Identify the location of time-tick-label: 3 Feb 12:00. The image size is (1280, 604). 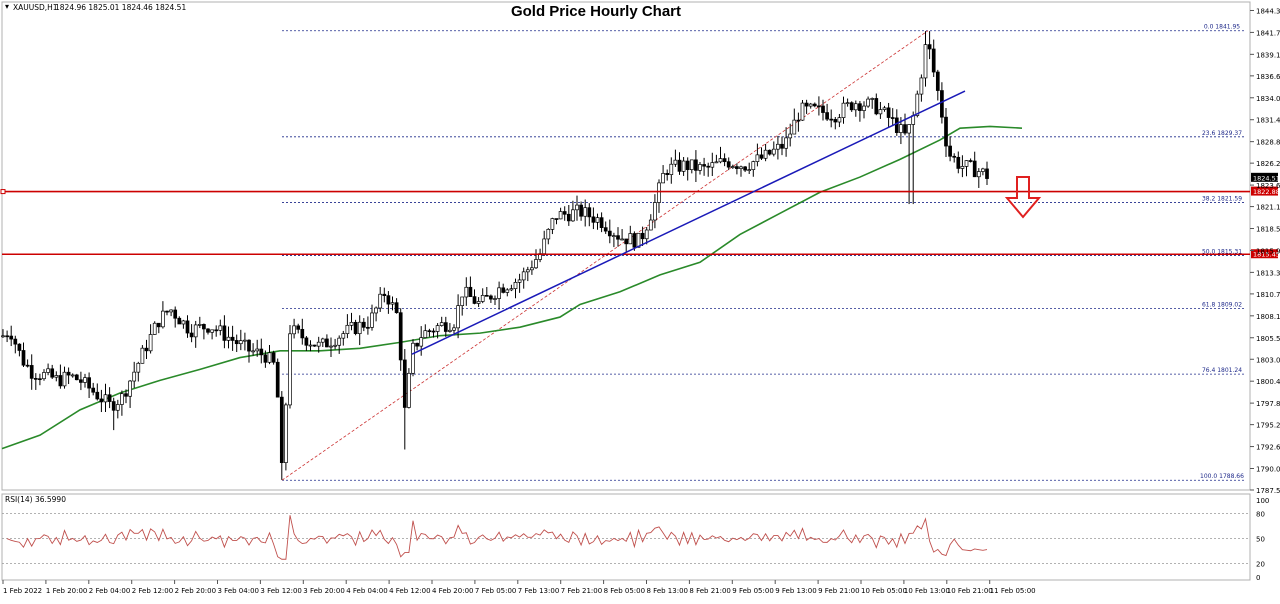
(280, 591).